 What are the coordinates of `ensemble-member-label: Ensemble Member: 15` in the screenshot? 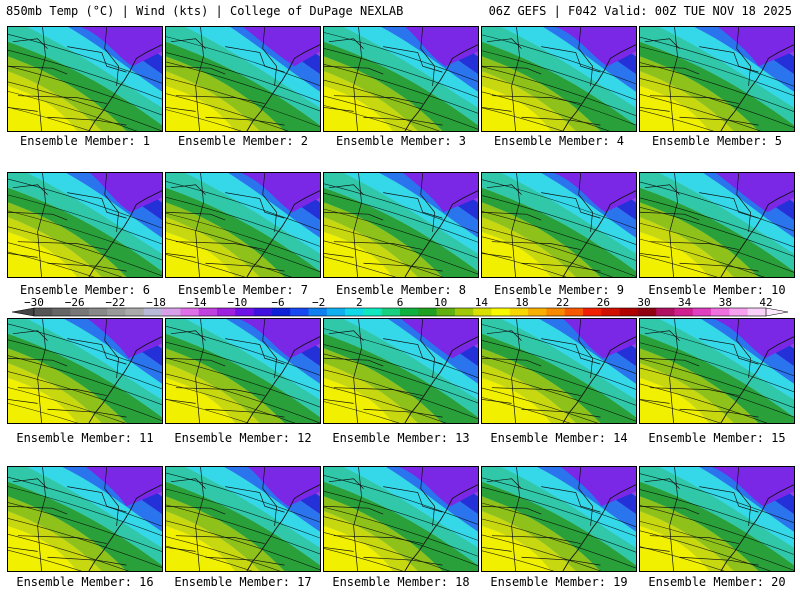 It's located at (717, 438).